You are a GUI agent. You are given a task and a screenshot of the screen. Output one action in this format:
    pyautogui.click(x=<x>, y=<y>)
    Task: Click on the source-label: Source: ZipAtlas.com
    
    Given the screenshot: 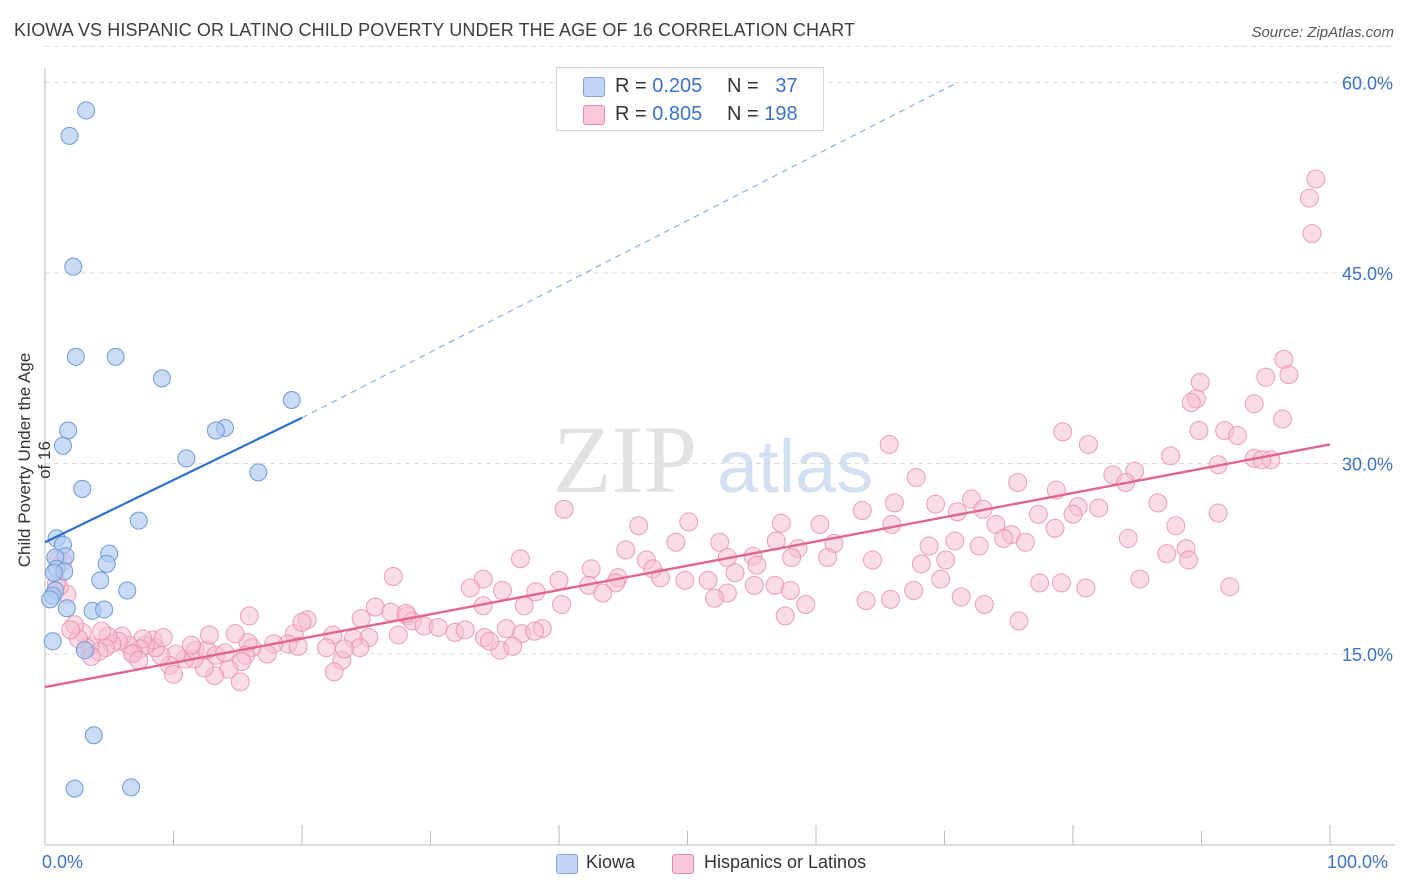 What is the action you would take?
    pyautogui.click(x=1322, y=32)
    